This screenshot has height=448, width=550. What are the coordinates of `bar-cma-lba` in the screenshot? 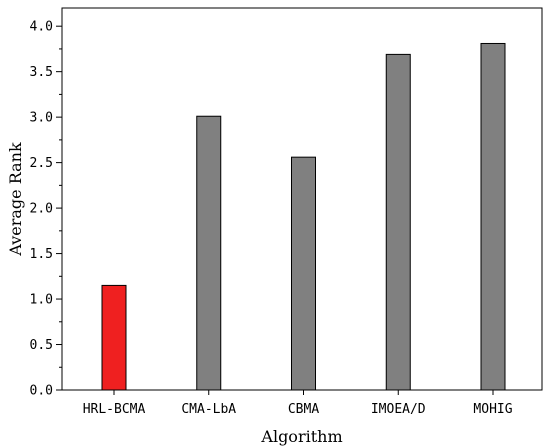 It's located at (209, 253).